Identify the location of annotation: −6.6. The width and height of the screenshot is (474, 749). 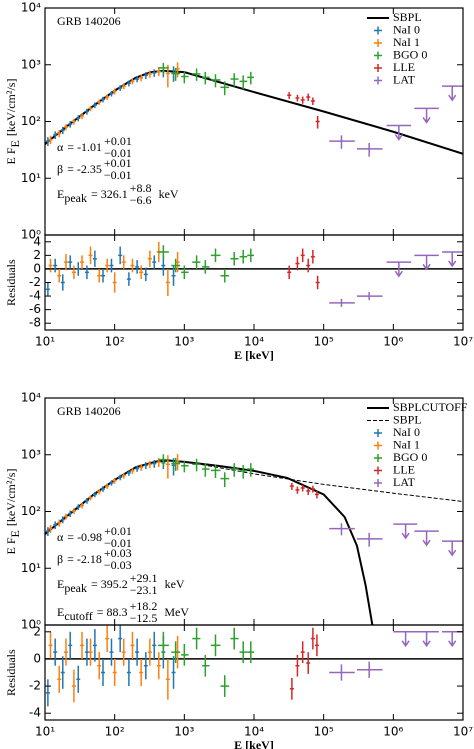
(141, 200).